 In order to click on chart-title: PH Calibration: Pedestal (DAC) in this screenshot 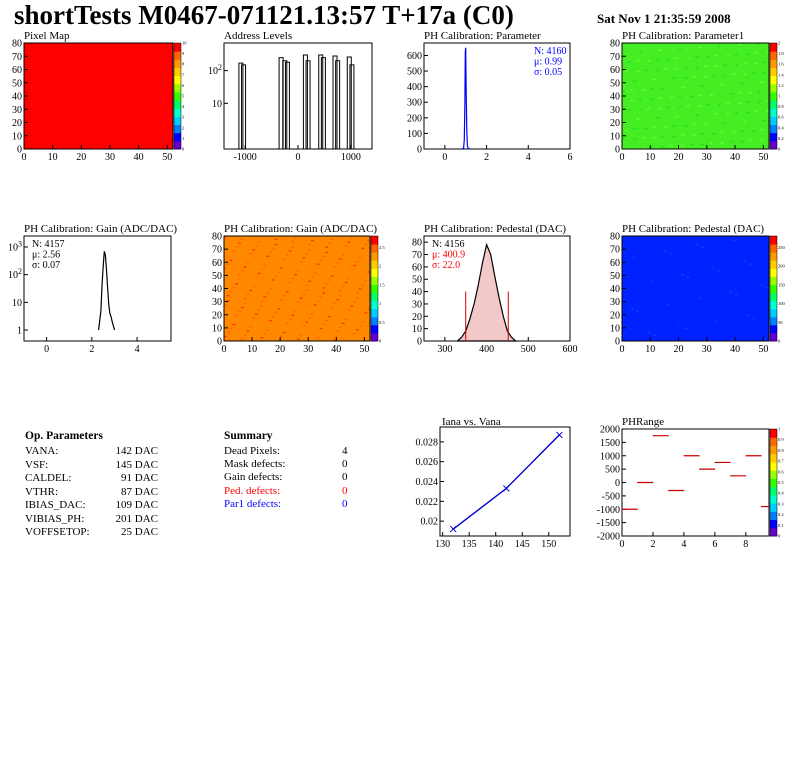, I will do `click(693, 229)`.